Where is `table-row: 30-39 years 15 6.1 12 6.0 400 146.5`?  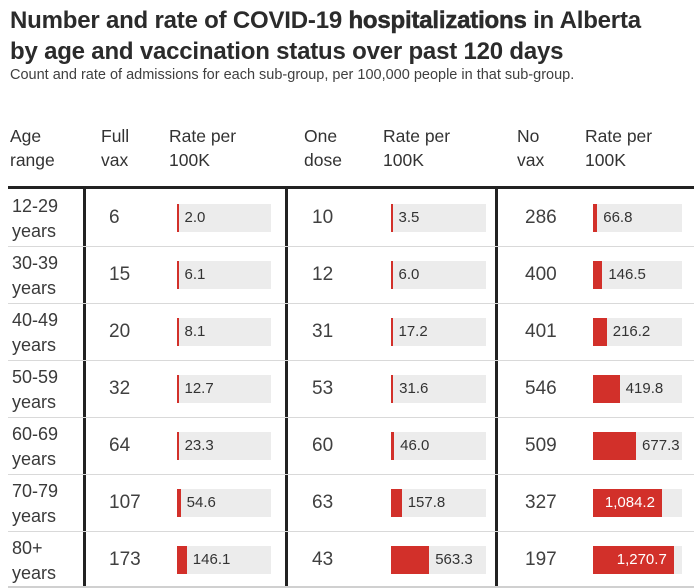
table-row: 30-39 years 15 6.1 12 6.0 400 146.5 is located at coordinates (351, 275).